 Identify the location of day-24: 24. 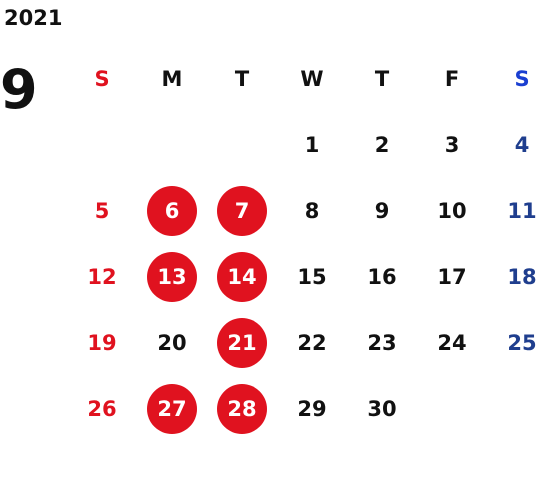
(452, 343).